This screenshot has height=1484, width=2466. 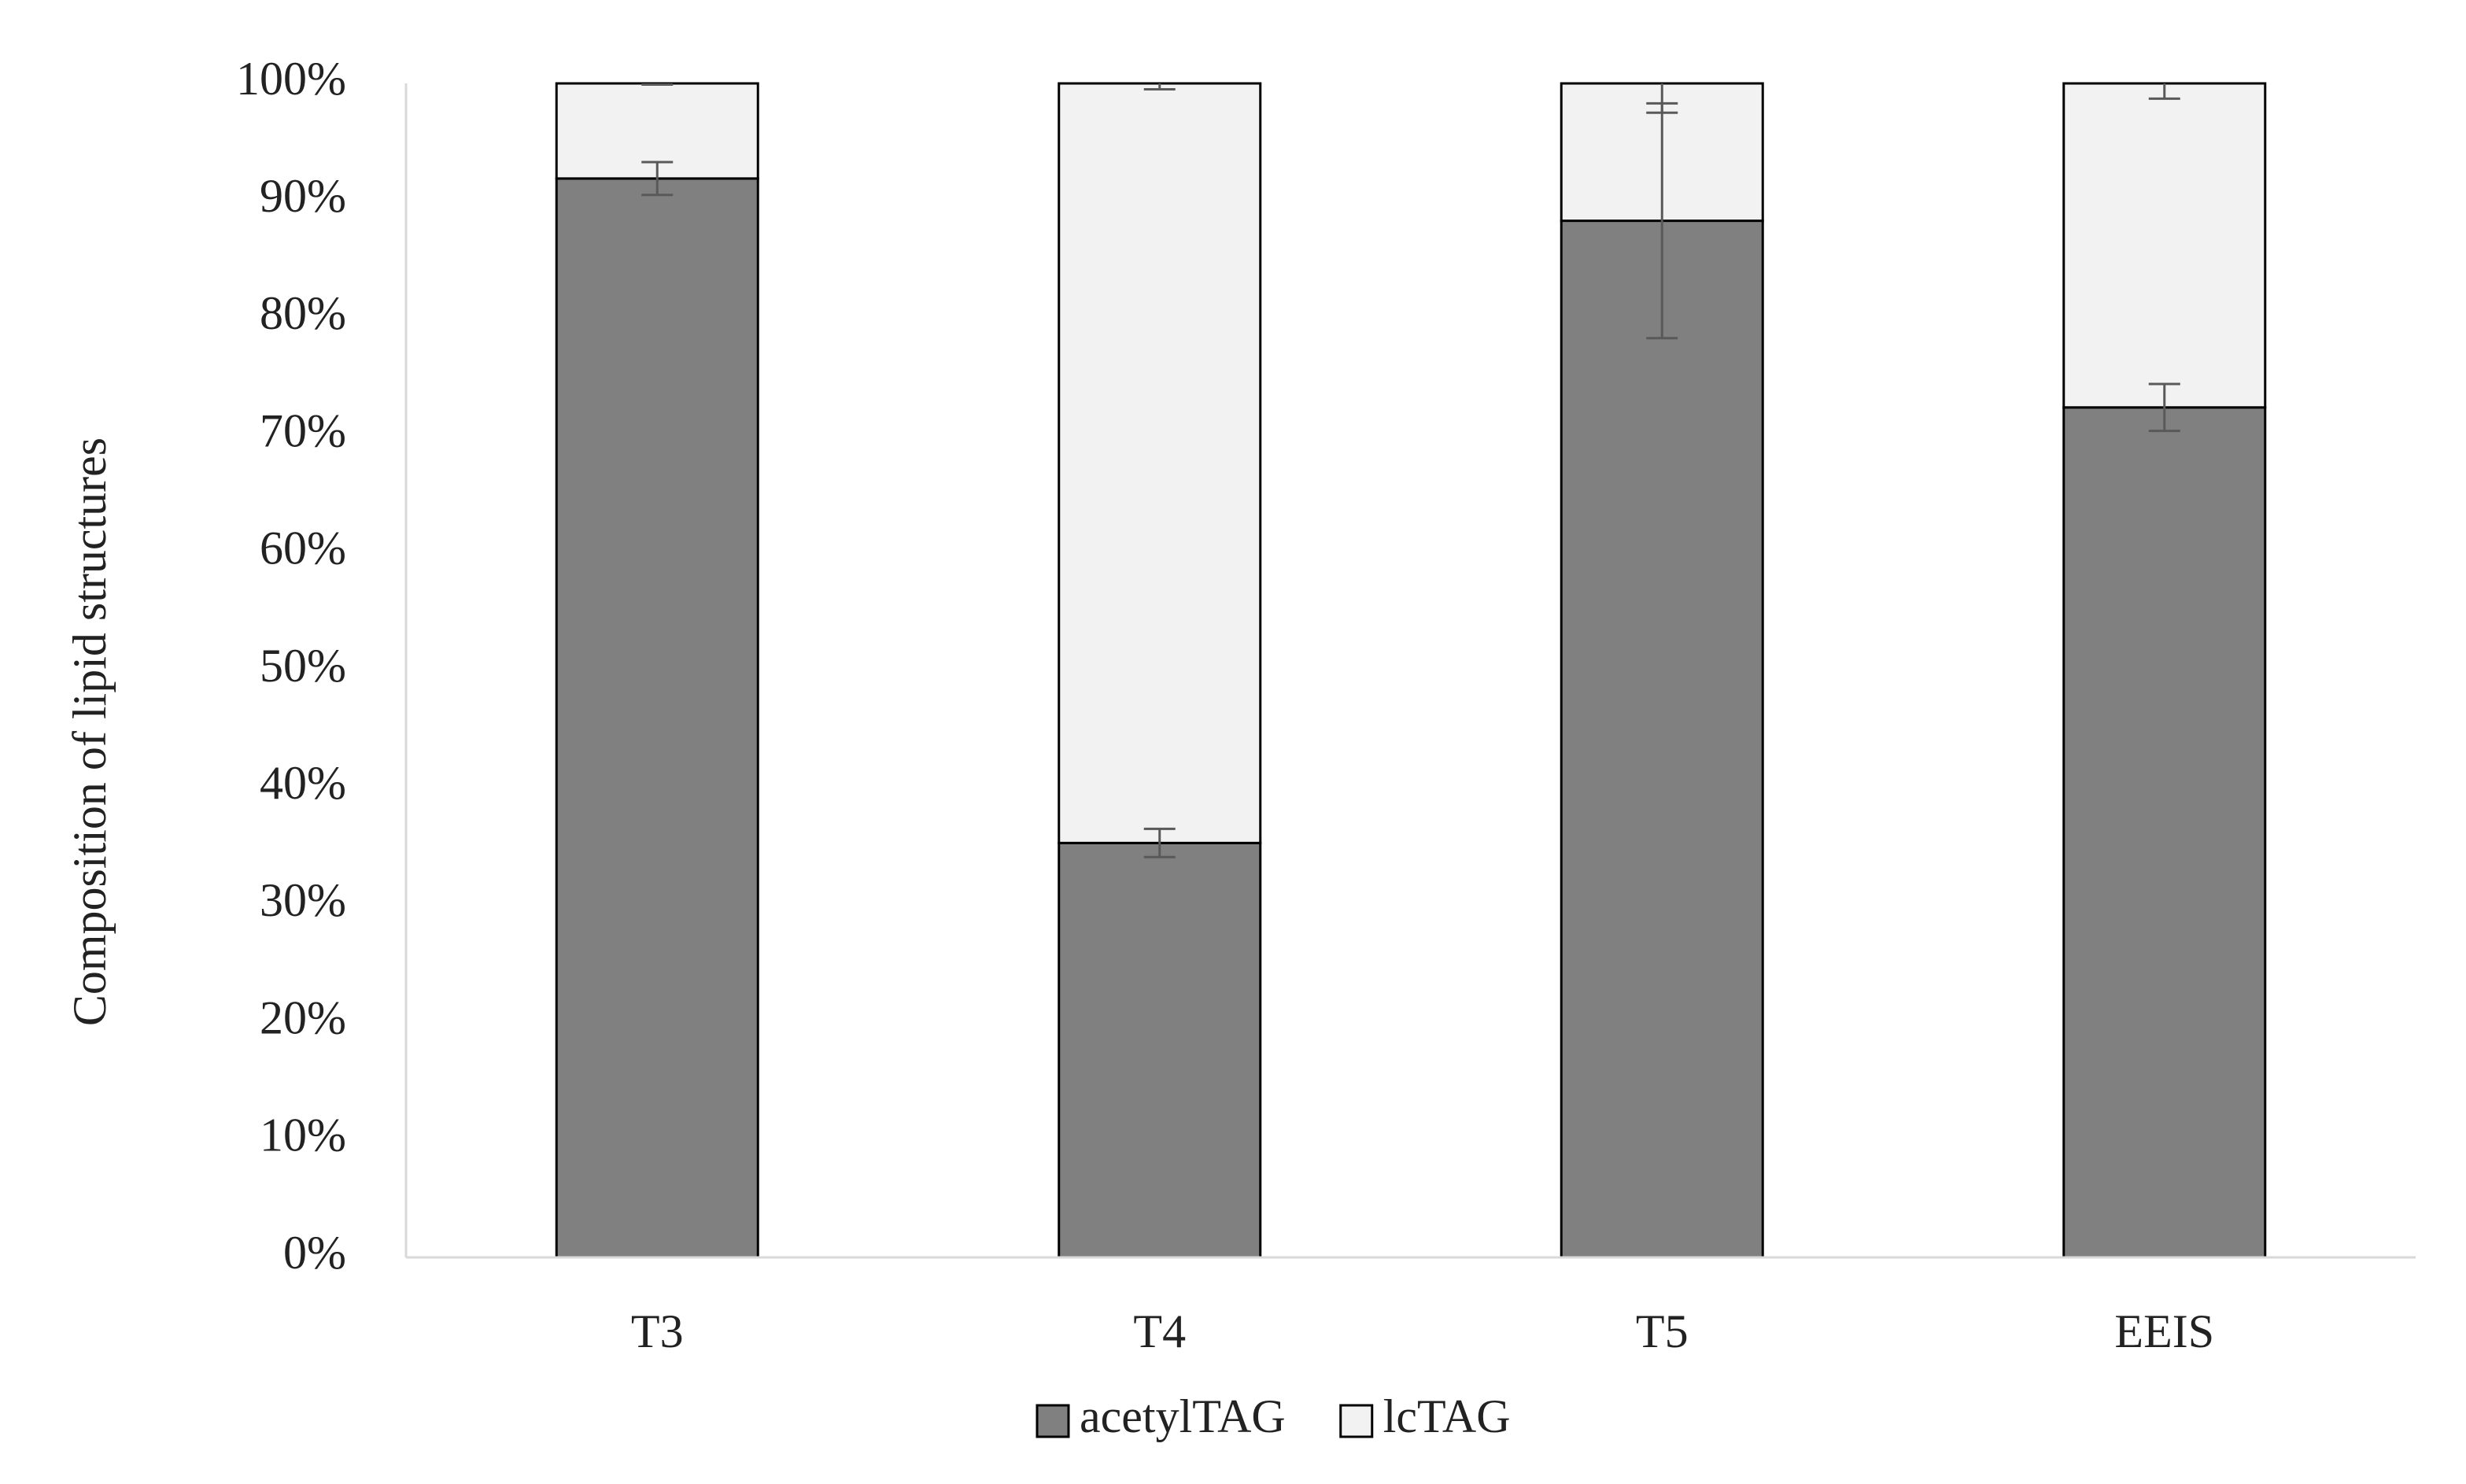 I want to click on y-axis-title: Composition of lipid structures, so click(x=90, y=731).